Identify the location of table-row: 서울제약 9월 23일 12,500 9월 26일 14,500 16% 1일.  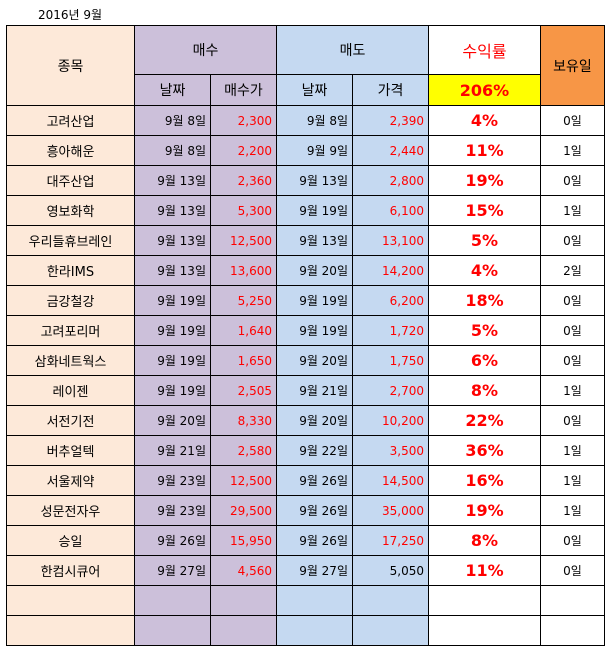
(305, 480).